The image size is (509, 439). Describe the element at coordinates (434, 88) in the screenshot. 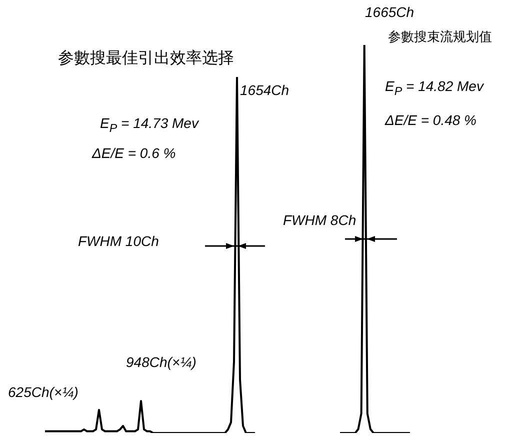

I see `annotation: E$_{P}$ = 14.82 Mev` at that location.